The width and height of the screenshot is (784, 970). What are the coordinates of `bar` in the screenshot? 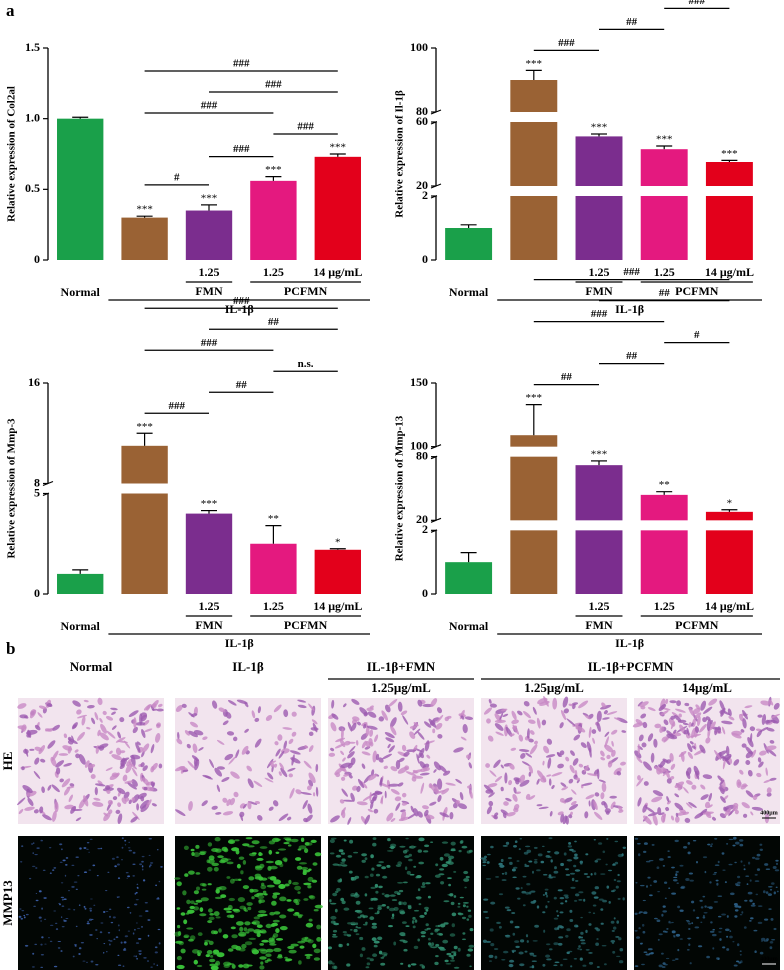 It's located at (534, 514).